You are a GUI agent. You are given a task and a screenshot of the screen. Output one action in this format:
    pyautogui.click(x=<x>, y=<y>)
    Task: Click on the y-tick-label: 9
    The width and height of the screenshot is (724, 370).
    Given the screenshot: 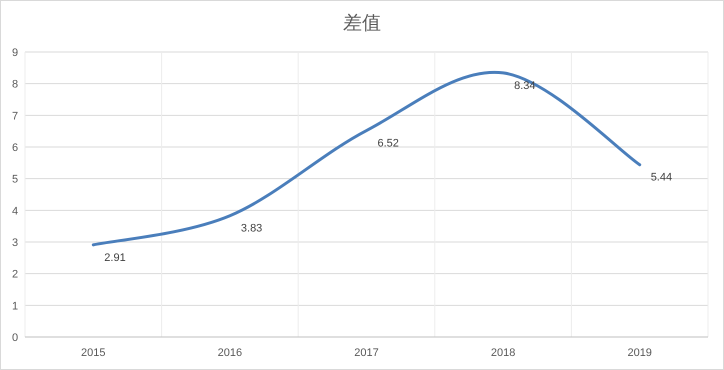 What is the action you would take?
    pyautogui.click(x=15, y=53)
    